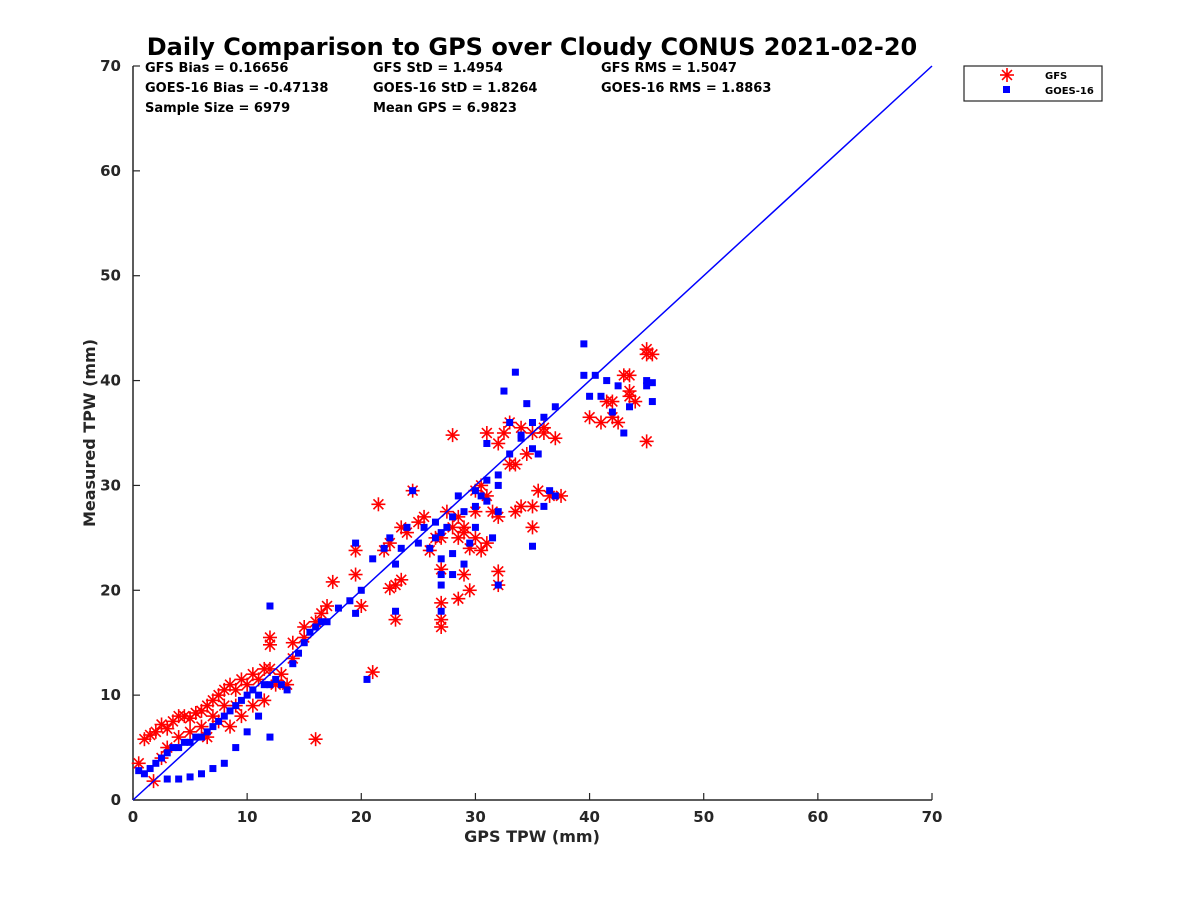 The height and width of the screenshot is (900, 1200). What do you see at coordinates (247, 817) in the screenshot?
I see `x-tick-label: 10` at bounding box center [247, 817].